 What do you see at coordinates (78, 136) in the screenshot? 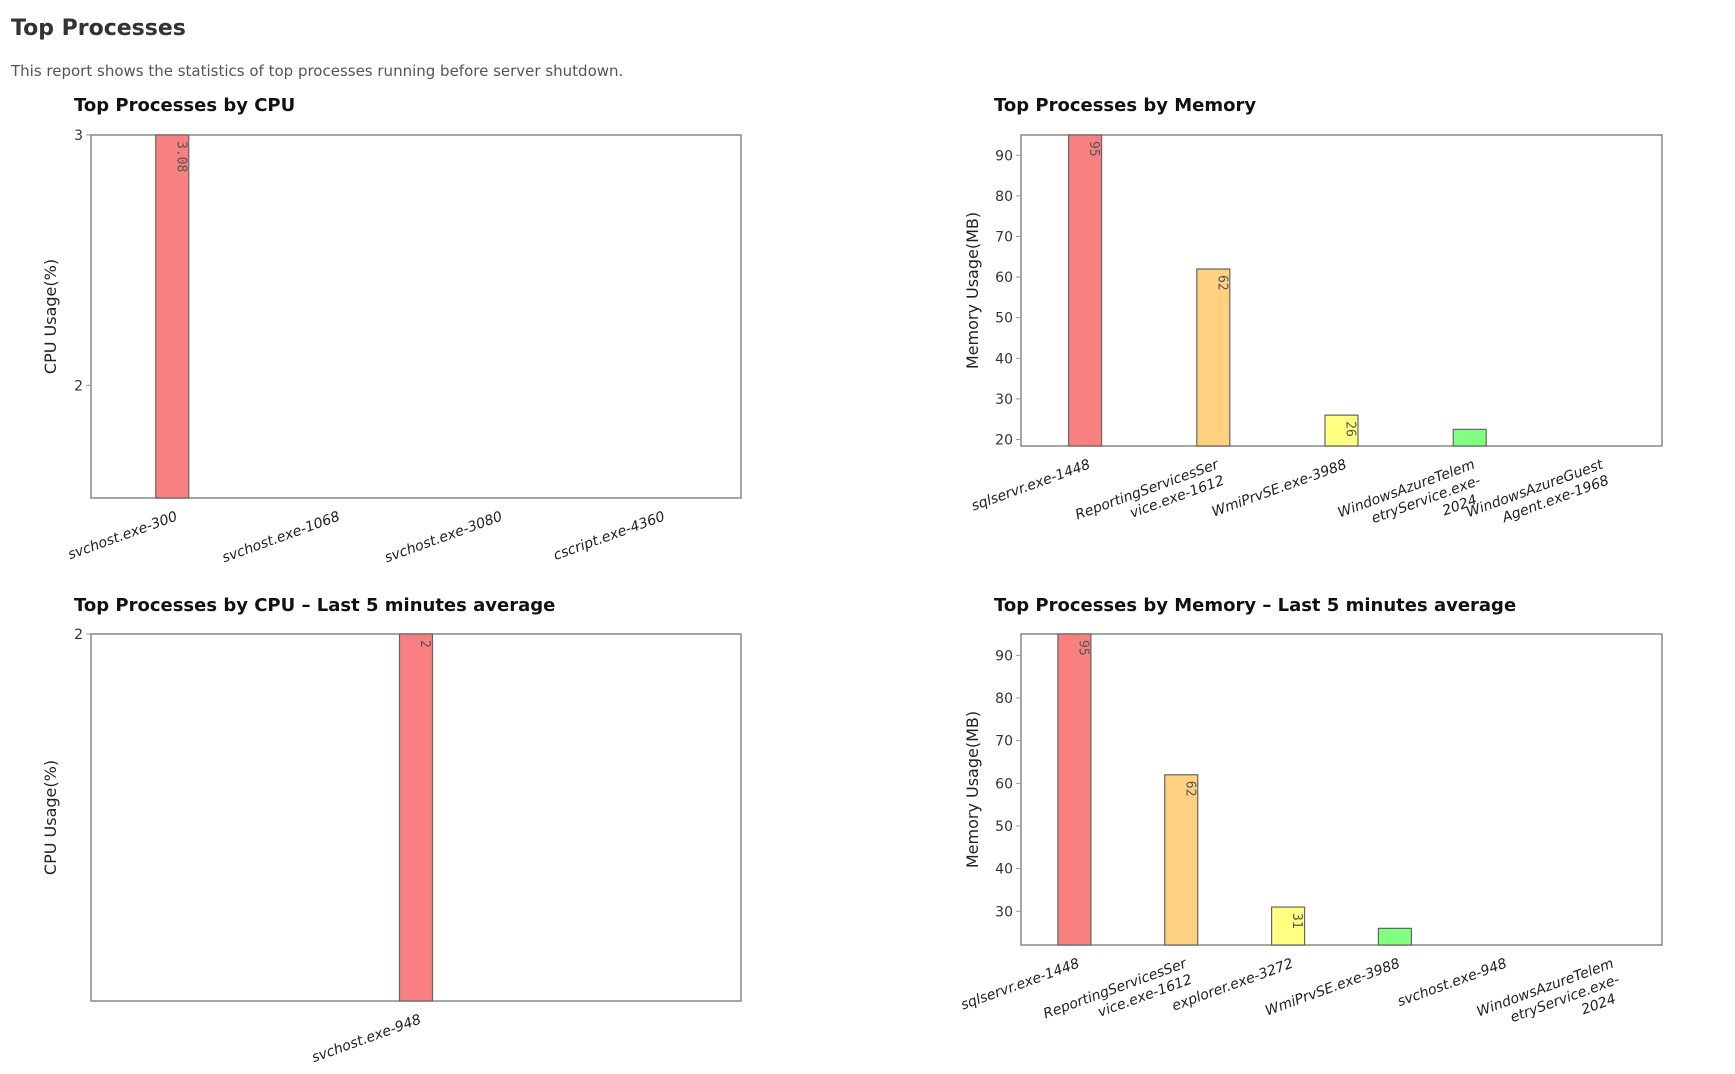
I see `y-tick-label: 3` at bounding box center [78, 136].